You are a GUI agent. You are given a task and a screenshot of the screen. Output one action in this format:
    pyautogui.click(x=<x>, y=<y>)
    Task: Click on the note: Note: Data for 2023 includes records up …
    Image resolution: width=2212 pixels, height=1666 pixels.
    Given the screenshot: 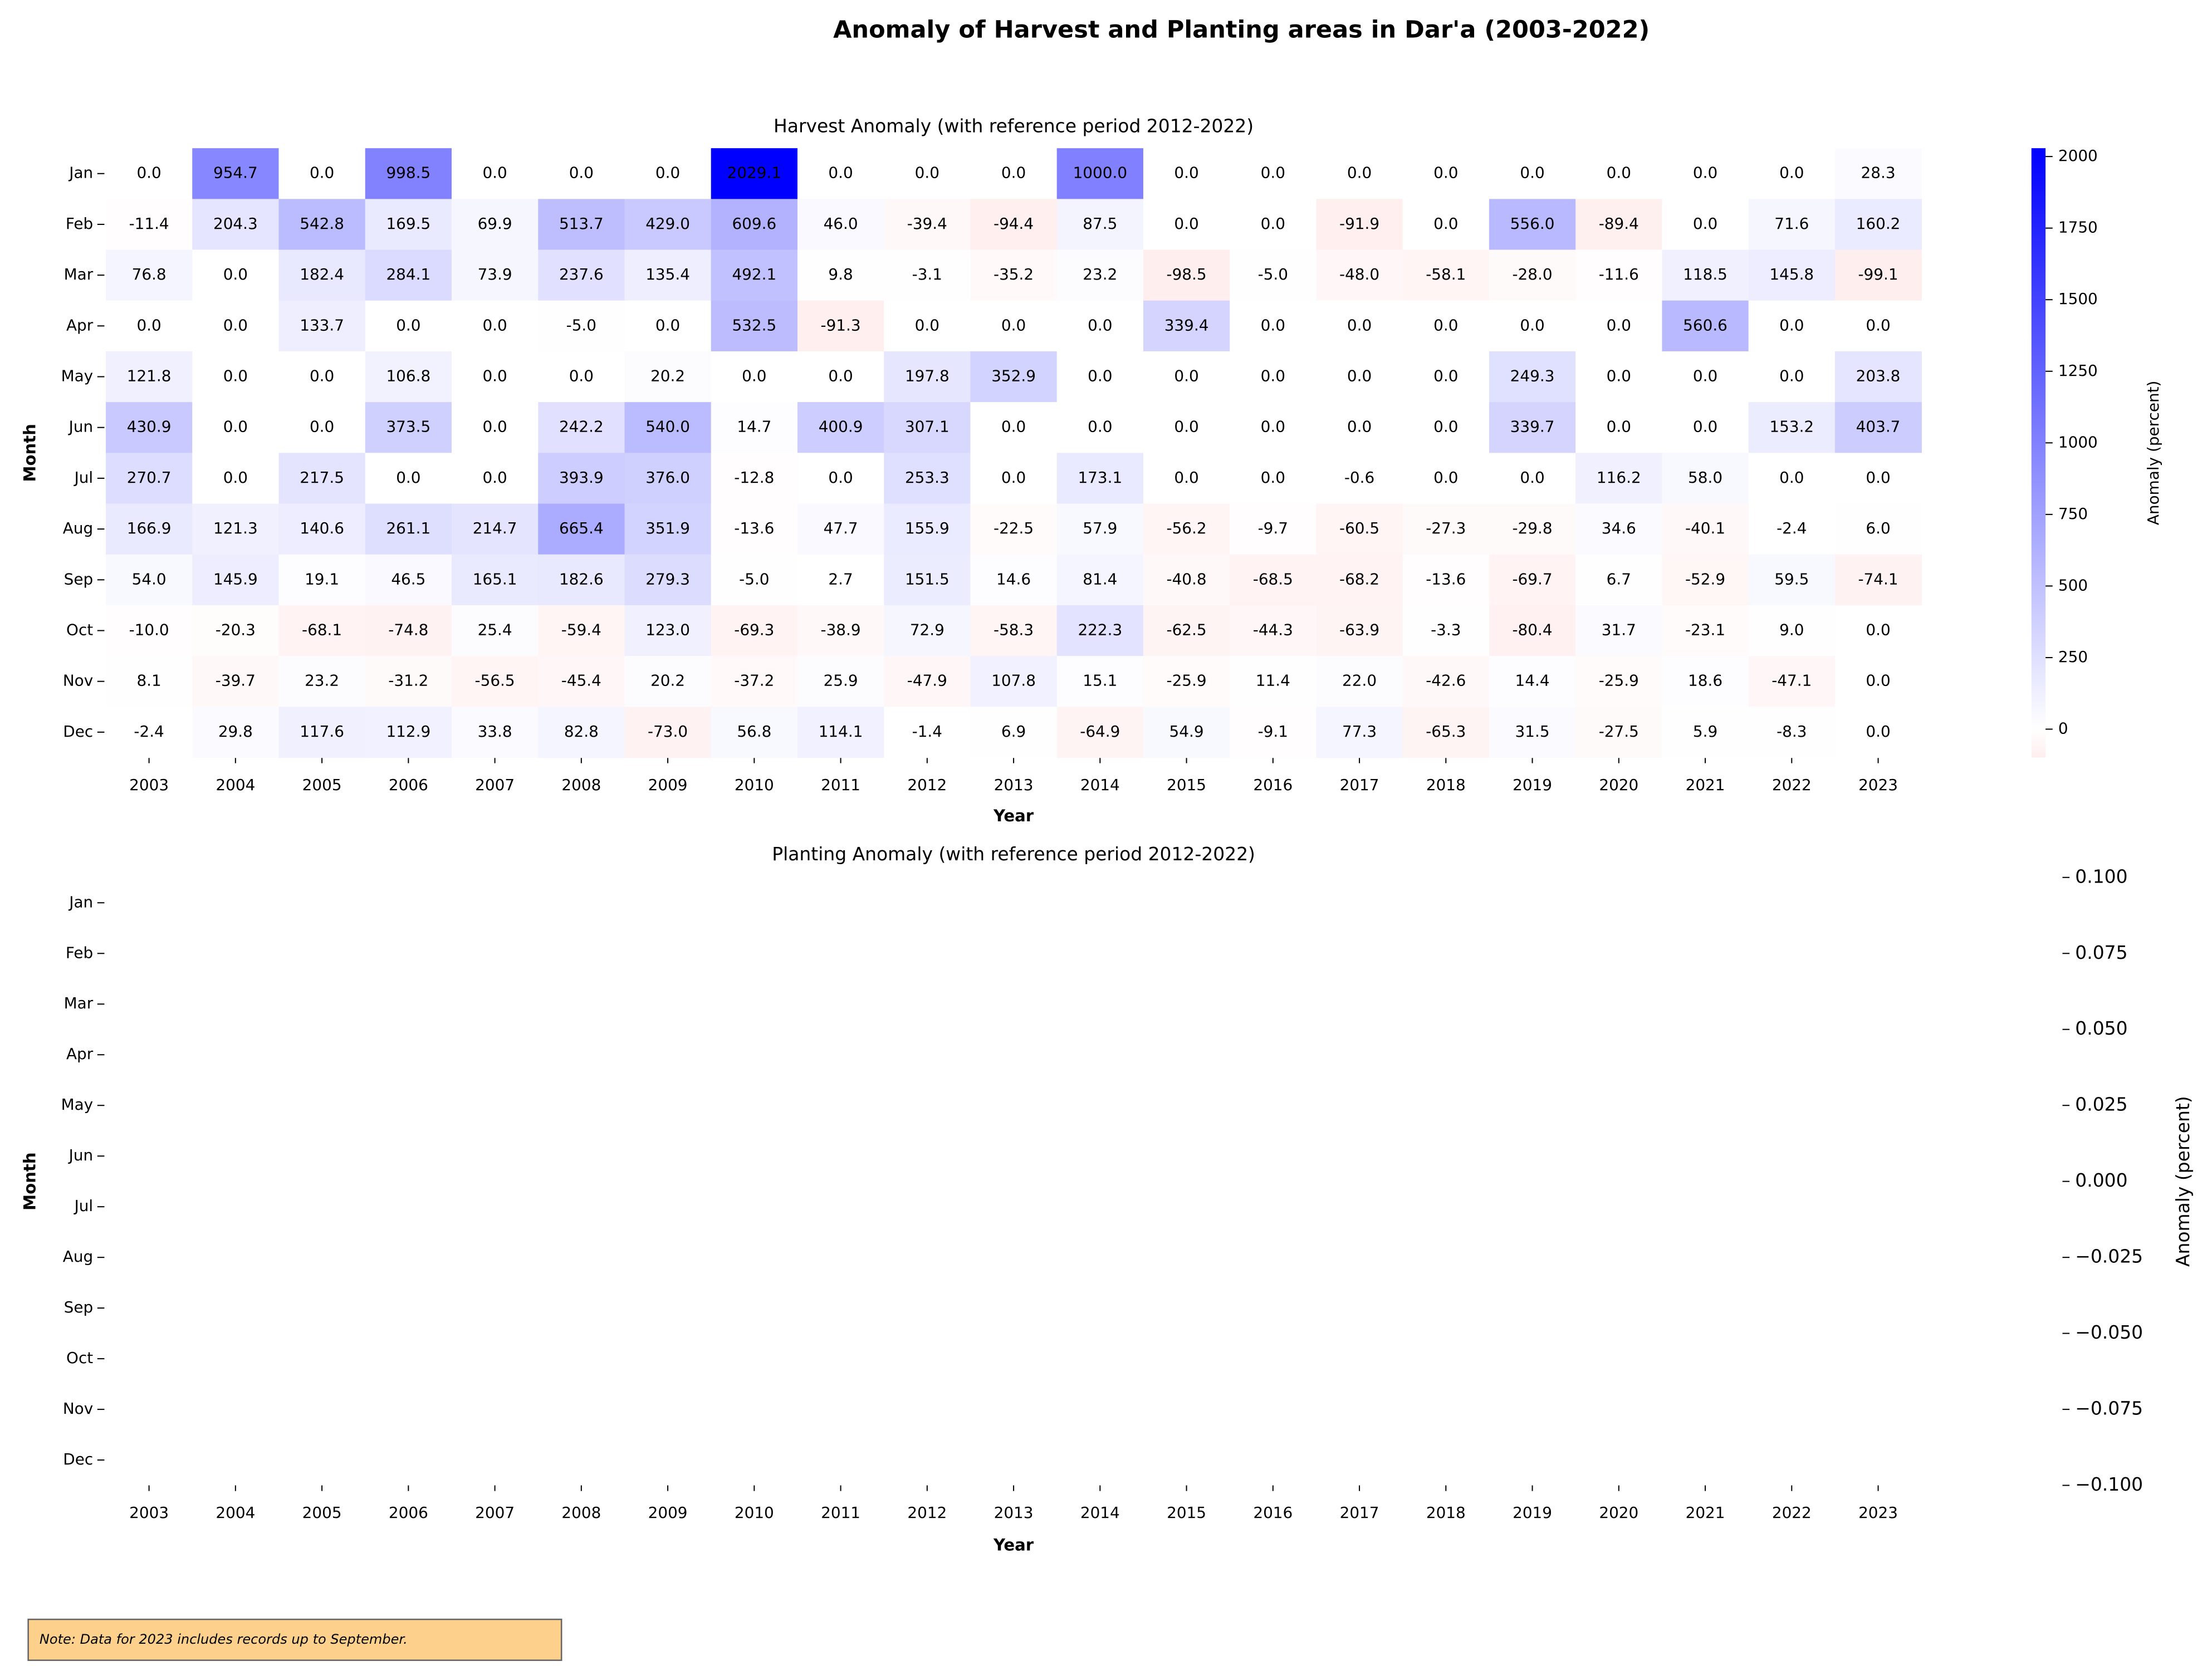 What is the action you would take?
    pyautogui.click(x=224, y=1639)
    